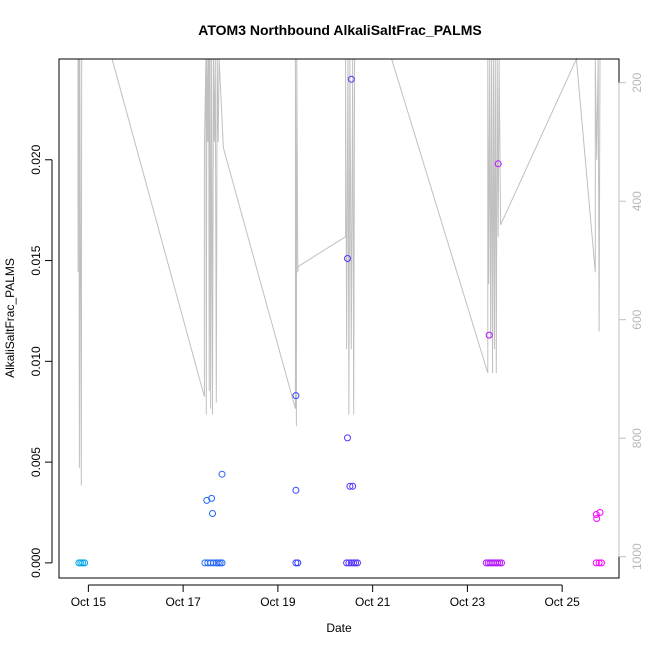 This screenshot has height=650, width=650. Describe the element at coordinates (183, 602) in the screenshot. I see `x-tick-label: Oct 17` at that location.